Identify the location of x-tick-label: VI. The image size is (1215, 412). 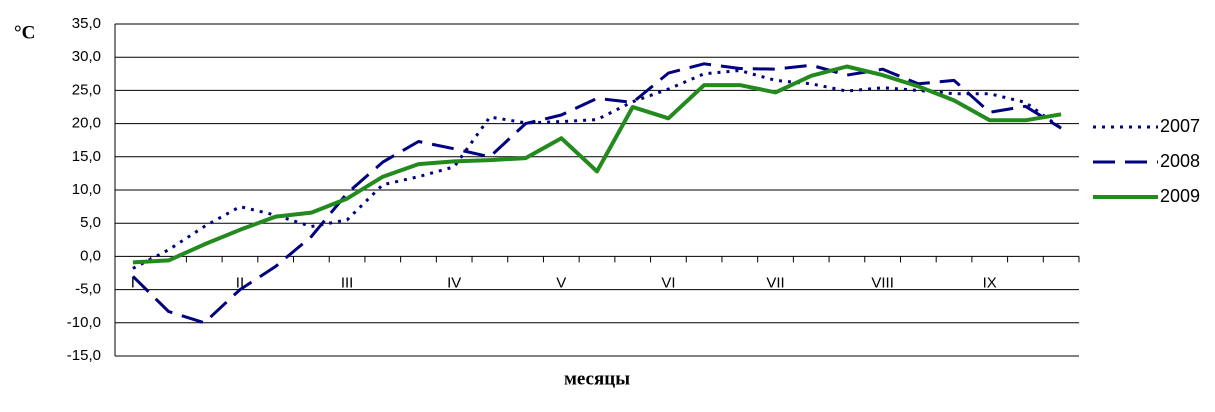
(668, 282).